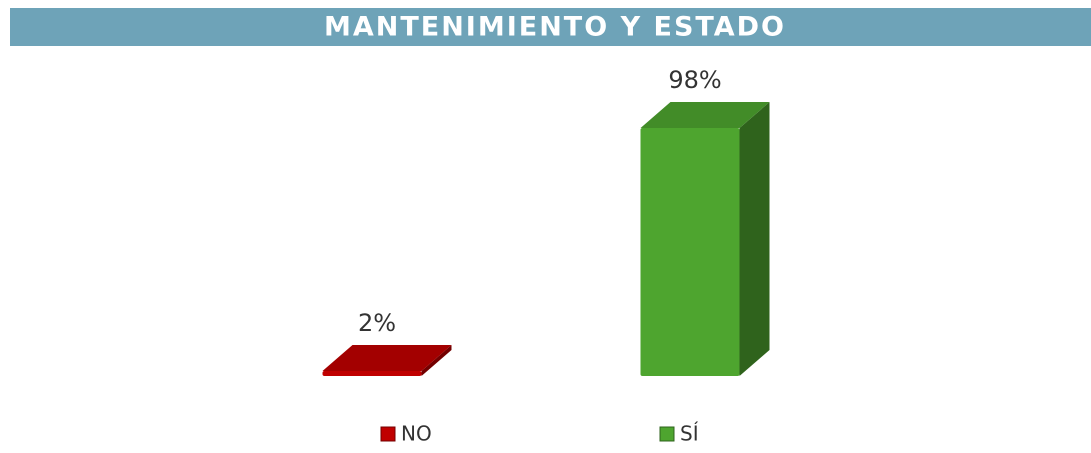  I want to click on chart-title: MANTENIMIENTO Y ESTADO, so click(555, 27).